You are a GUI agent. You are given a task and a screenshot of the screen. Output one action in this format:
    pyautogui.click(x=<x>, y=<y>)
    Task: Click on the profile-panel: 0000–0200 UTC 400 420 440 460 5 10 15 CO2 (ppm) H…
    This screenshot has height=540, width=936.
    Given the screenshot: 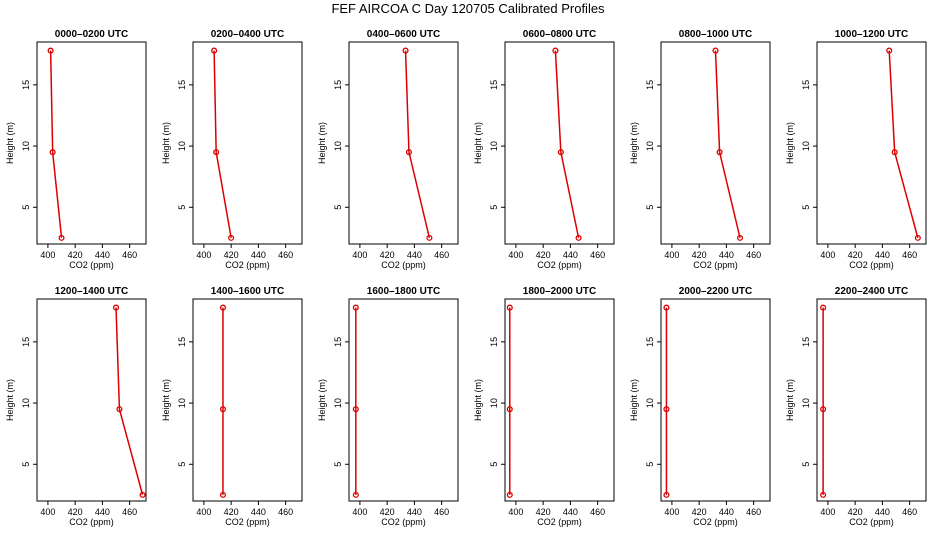 What is the action you would take?
    pyautogui.click(x=76, y=149)
    